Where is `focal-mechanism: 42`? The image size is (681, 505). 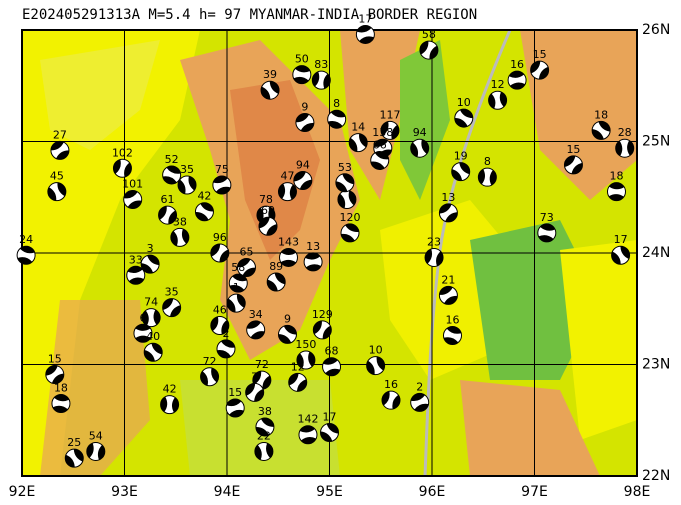 focal-mechanism: 42 is located at coordinates (170, 399).